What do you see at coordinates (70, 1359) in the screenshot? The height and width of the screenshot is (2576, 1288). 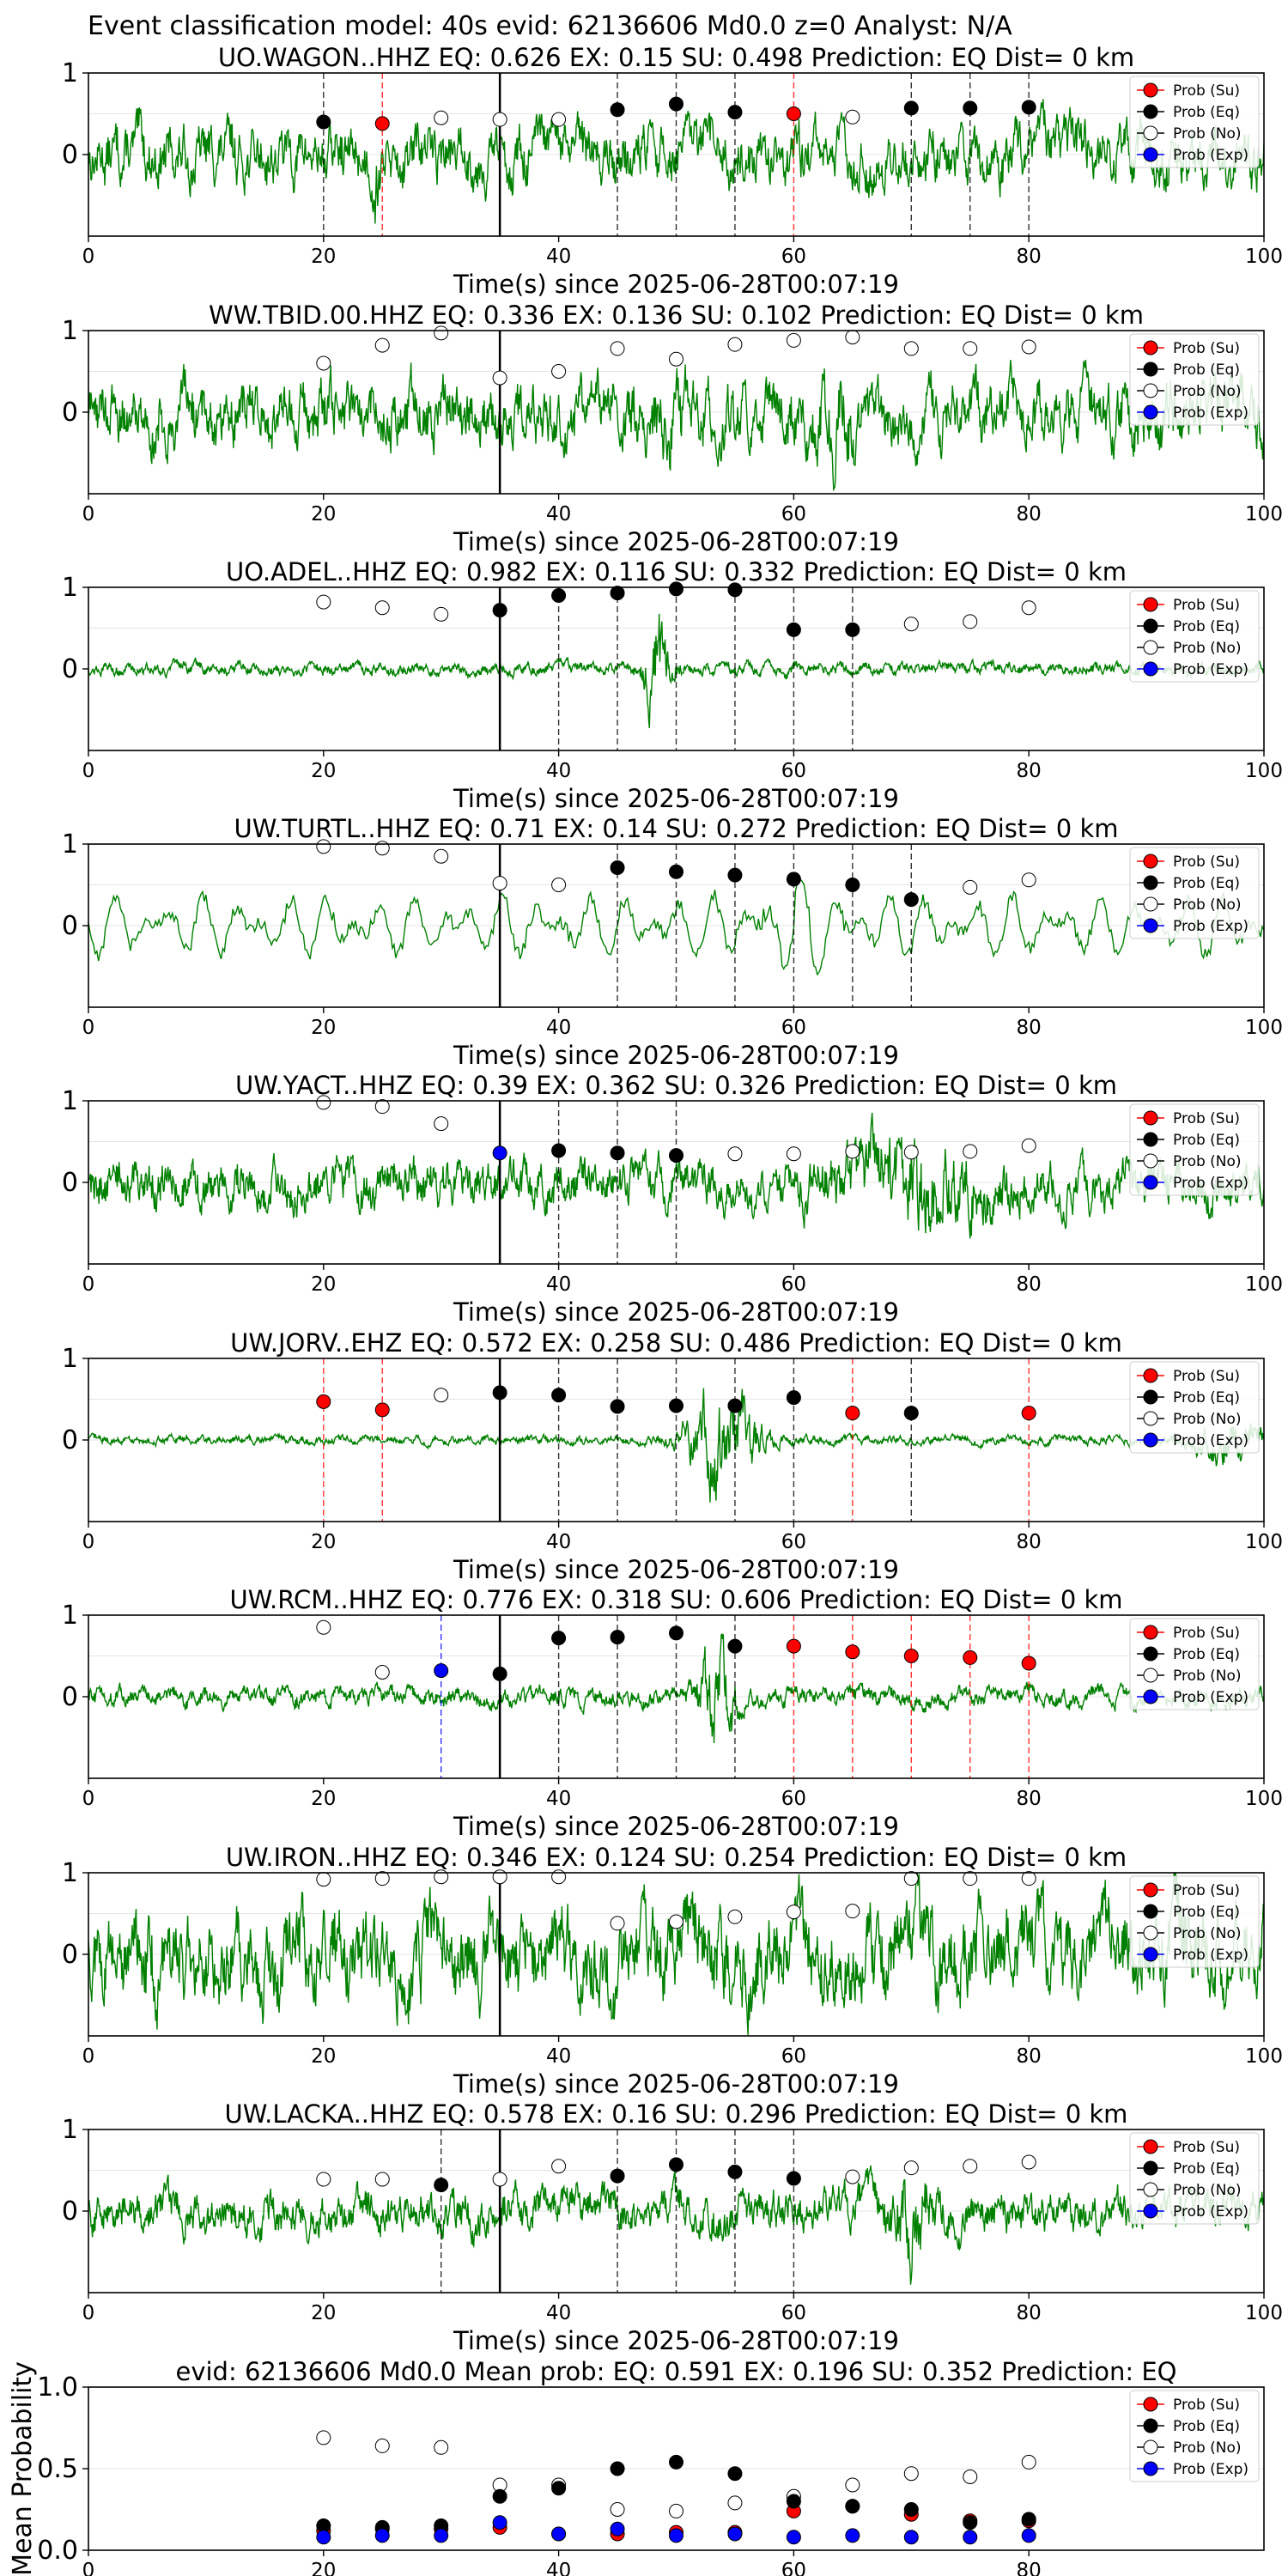 I see `y-tick-label: 1` at bounding box center [70, 1359].